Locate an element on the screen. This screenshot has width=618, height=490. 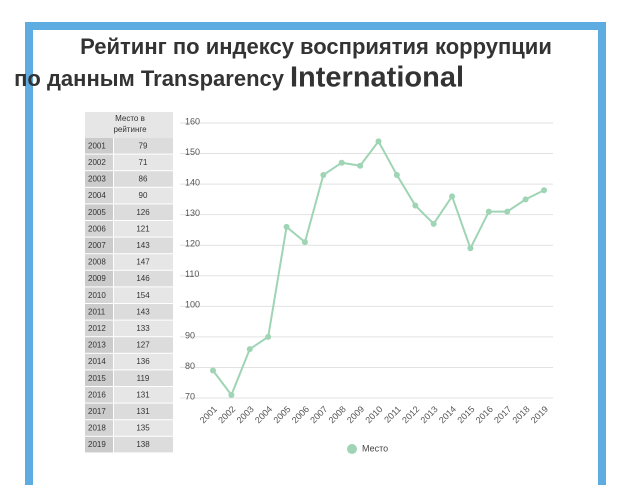
table-year: 2008 is located at coordinates (97, 262).